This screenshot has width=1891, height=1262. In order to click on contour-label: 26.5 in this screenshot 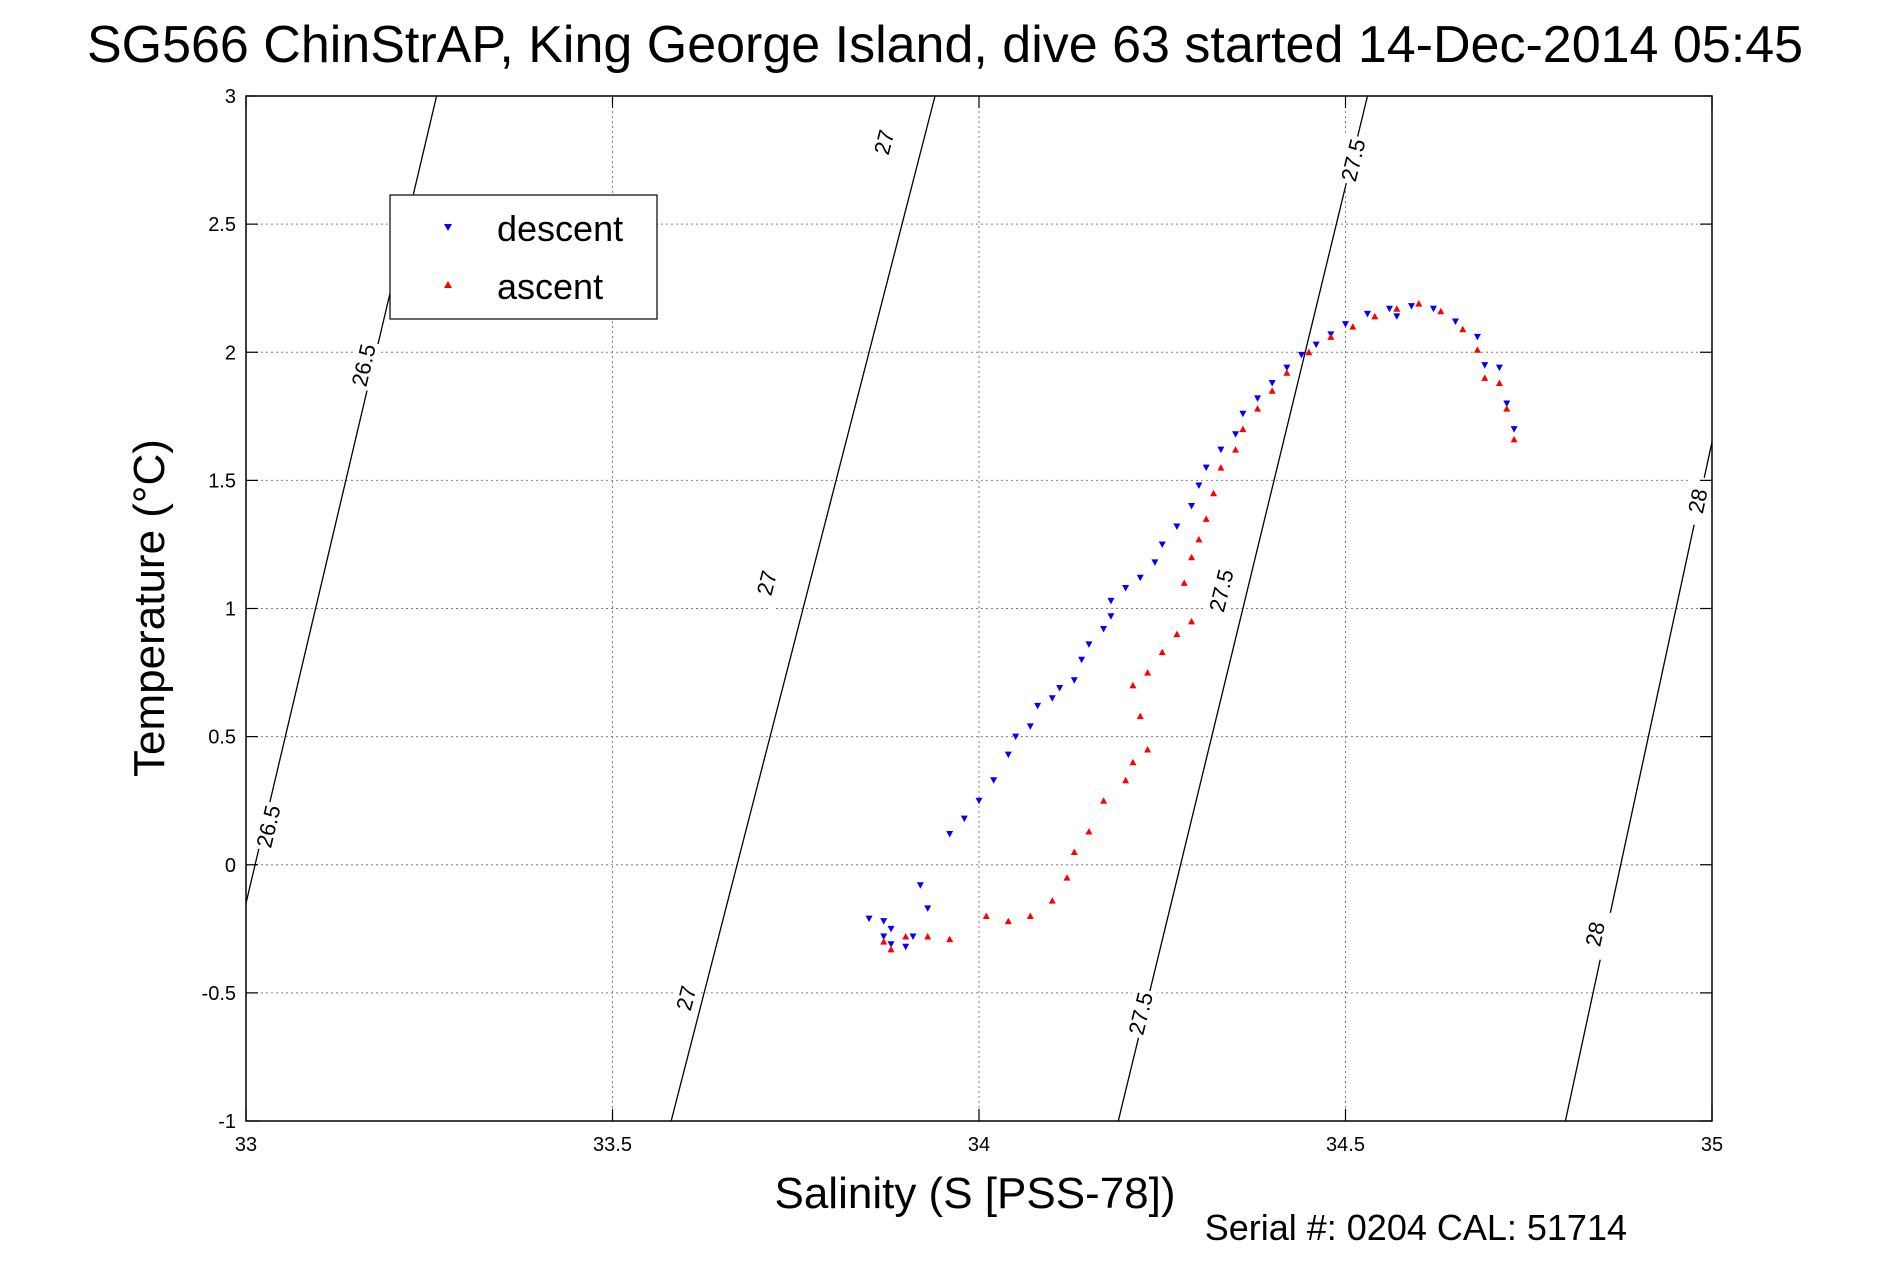, I will do `click(364, 364)`.